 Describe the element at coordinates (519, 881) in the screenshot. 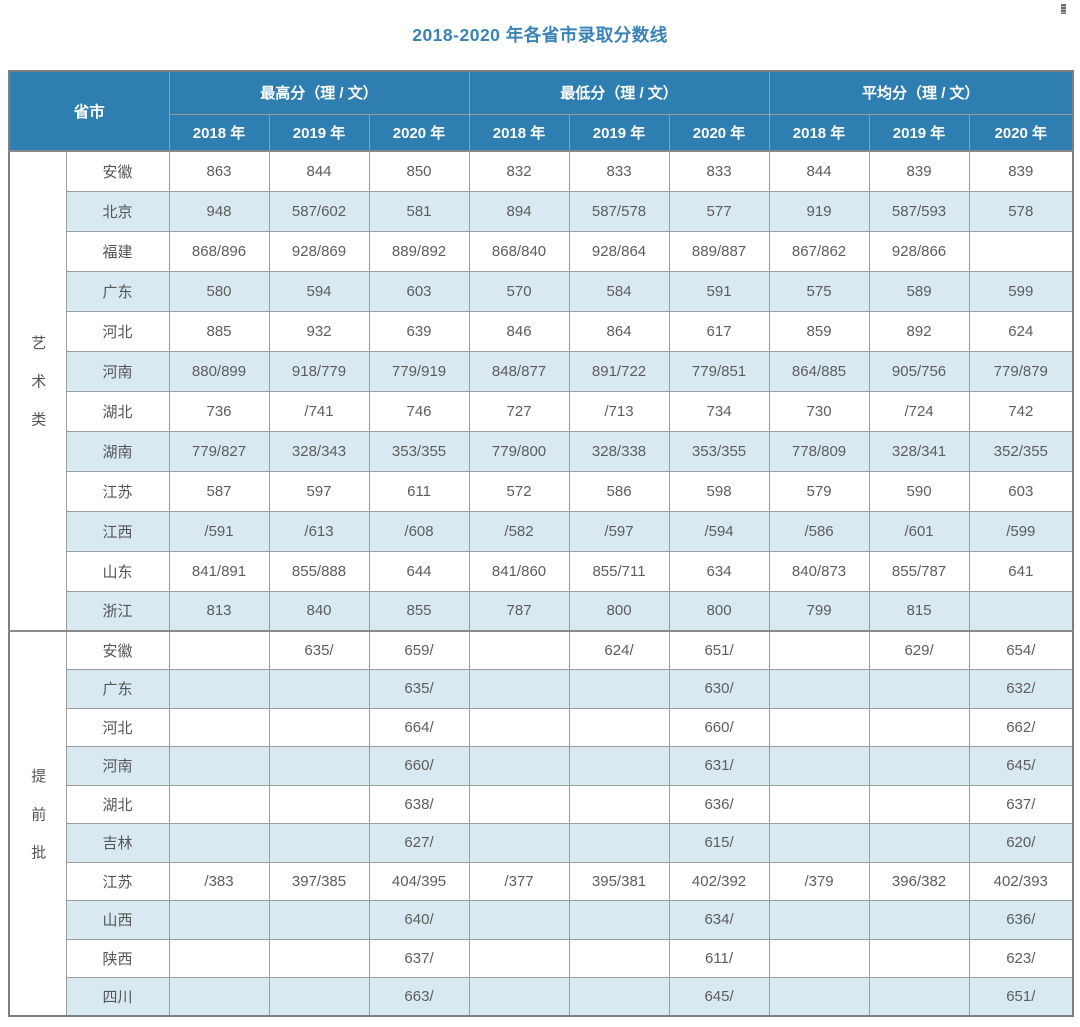

I see `score-cell: /377` at that location.